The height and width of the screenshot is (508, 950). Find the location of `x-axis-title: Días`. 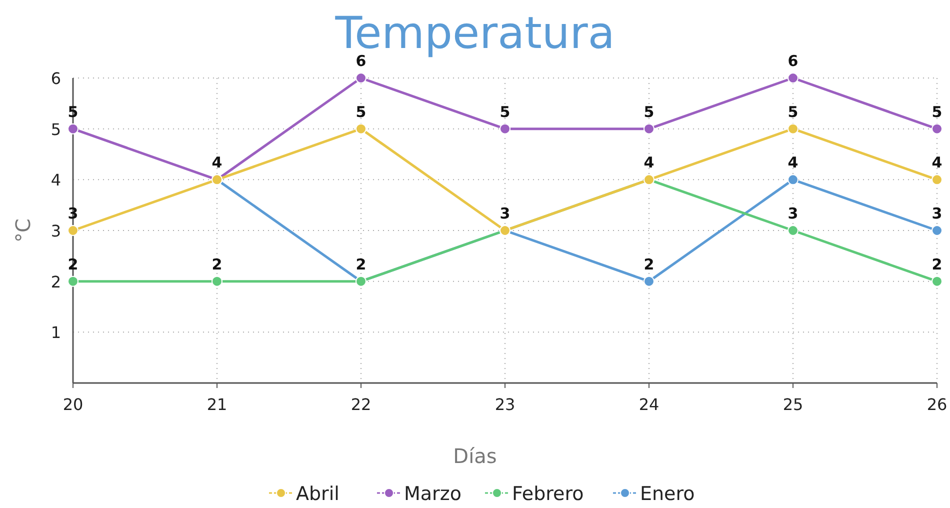

x-axis-title: Días is located at coordinates (475, 456).